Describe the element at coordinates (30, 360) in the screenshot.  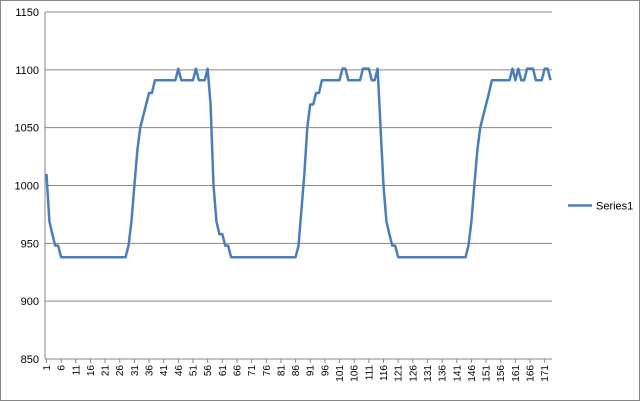
I see `y-tick-label: 850` at that location.